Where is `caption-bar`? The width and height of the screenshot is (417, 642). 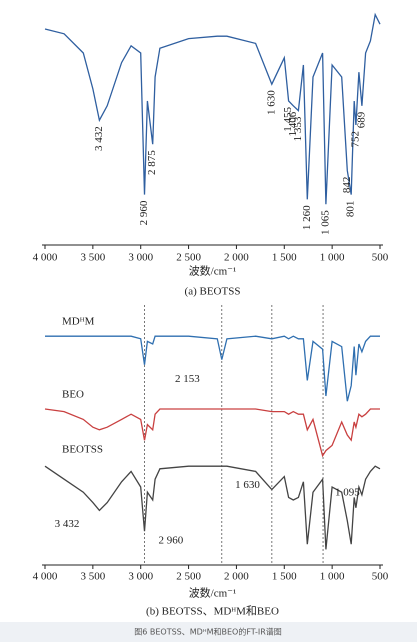
caption-bar is located at coordinates (208, 632).